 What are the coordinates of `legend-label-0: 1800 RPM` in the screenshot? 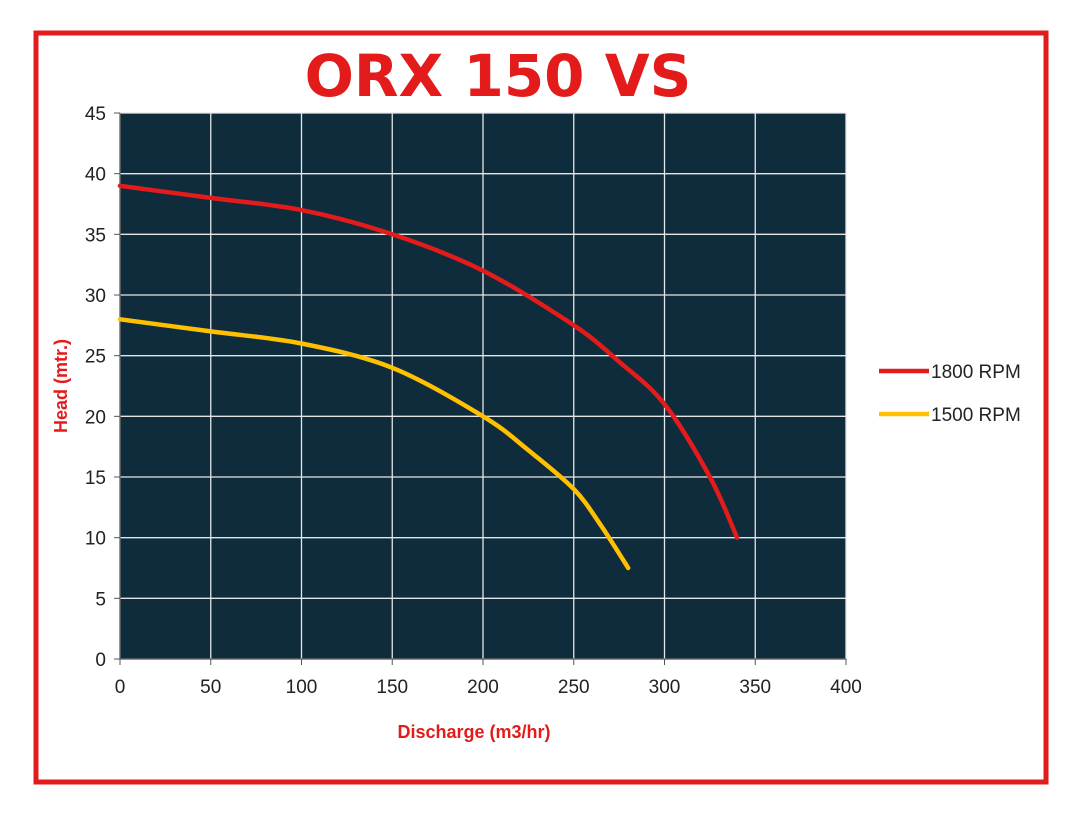 It's located at (976, 372).